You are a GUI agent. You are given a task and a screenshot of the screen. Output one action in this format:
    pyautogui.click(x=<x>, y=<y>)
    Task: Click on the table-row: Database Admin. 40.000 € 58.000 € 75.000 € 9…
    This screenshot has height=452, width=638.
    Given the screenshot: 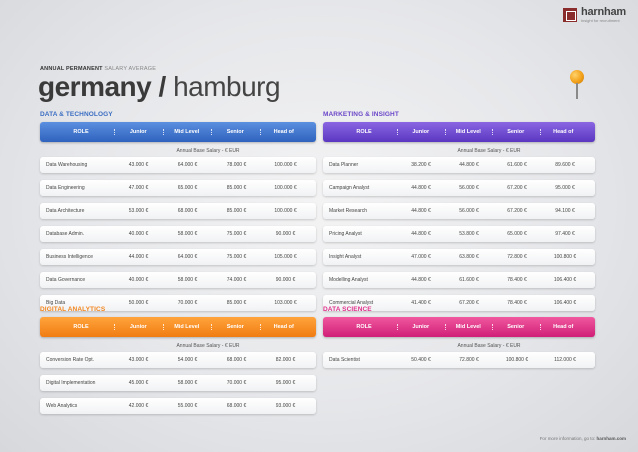 What is the action you would take?
    pyautogui.click(x=178, y=234)
    